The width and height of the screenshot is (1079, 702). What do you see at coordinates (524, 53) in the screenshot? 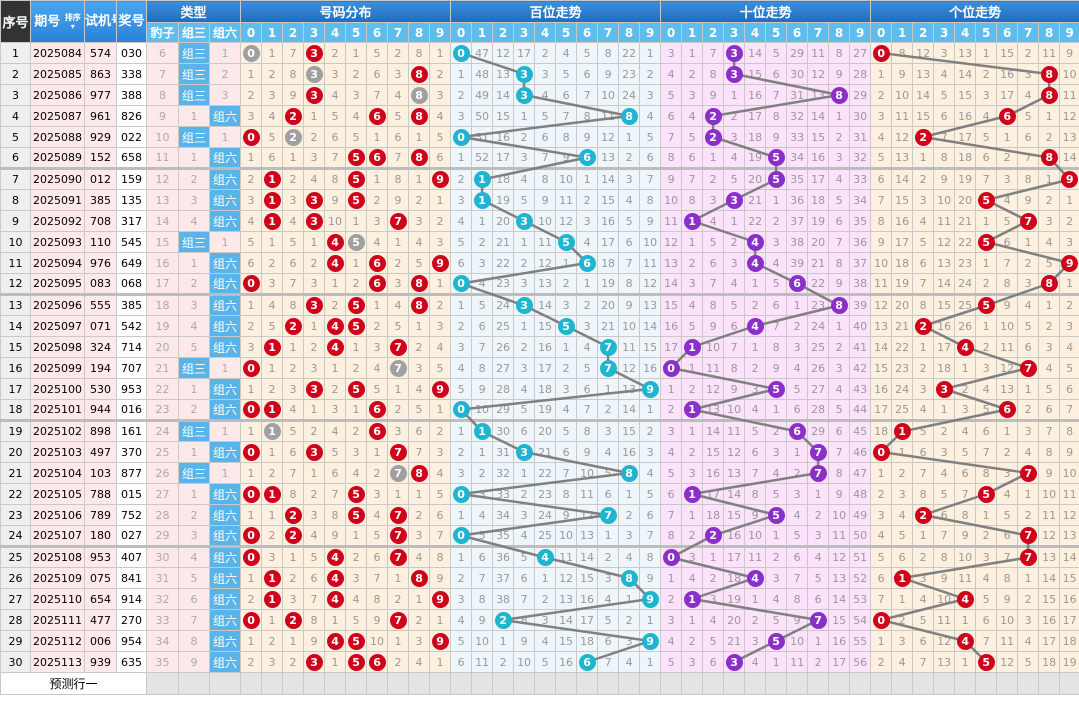
I see `bai-cell: 17` at bounding box center [524, 53].